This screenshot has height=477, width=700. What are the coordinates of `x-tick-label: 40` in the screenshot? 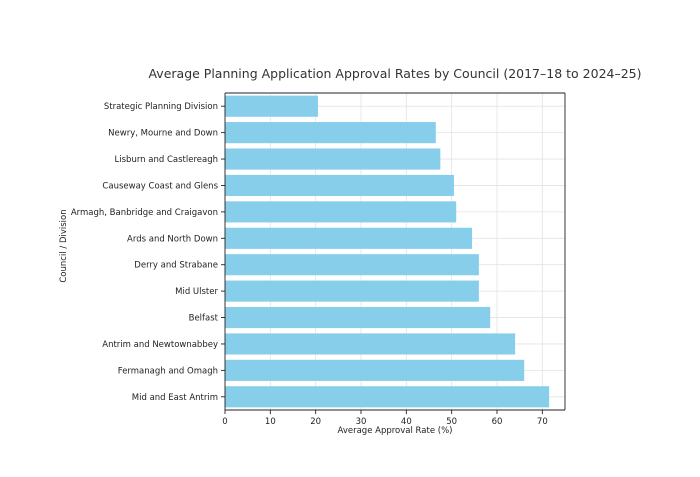 It's located at (406, 422).